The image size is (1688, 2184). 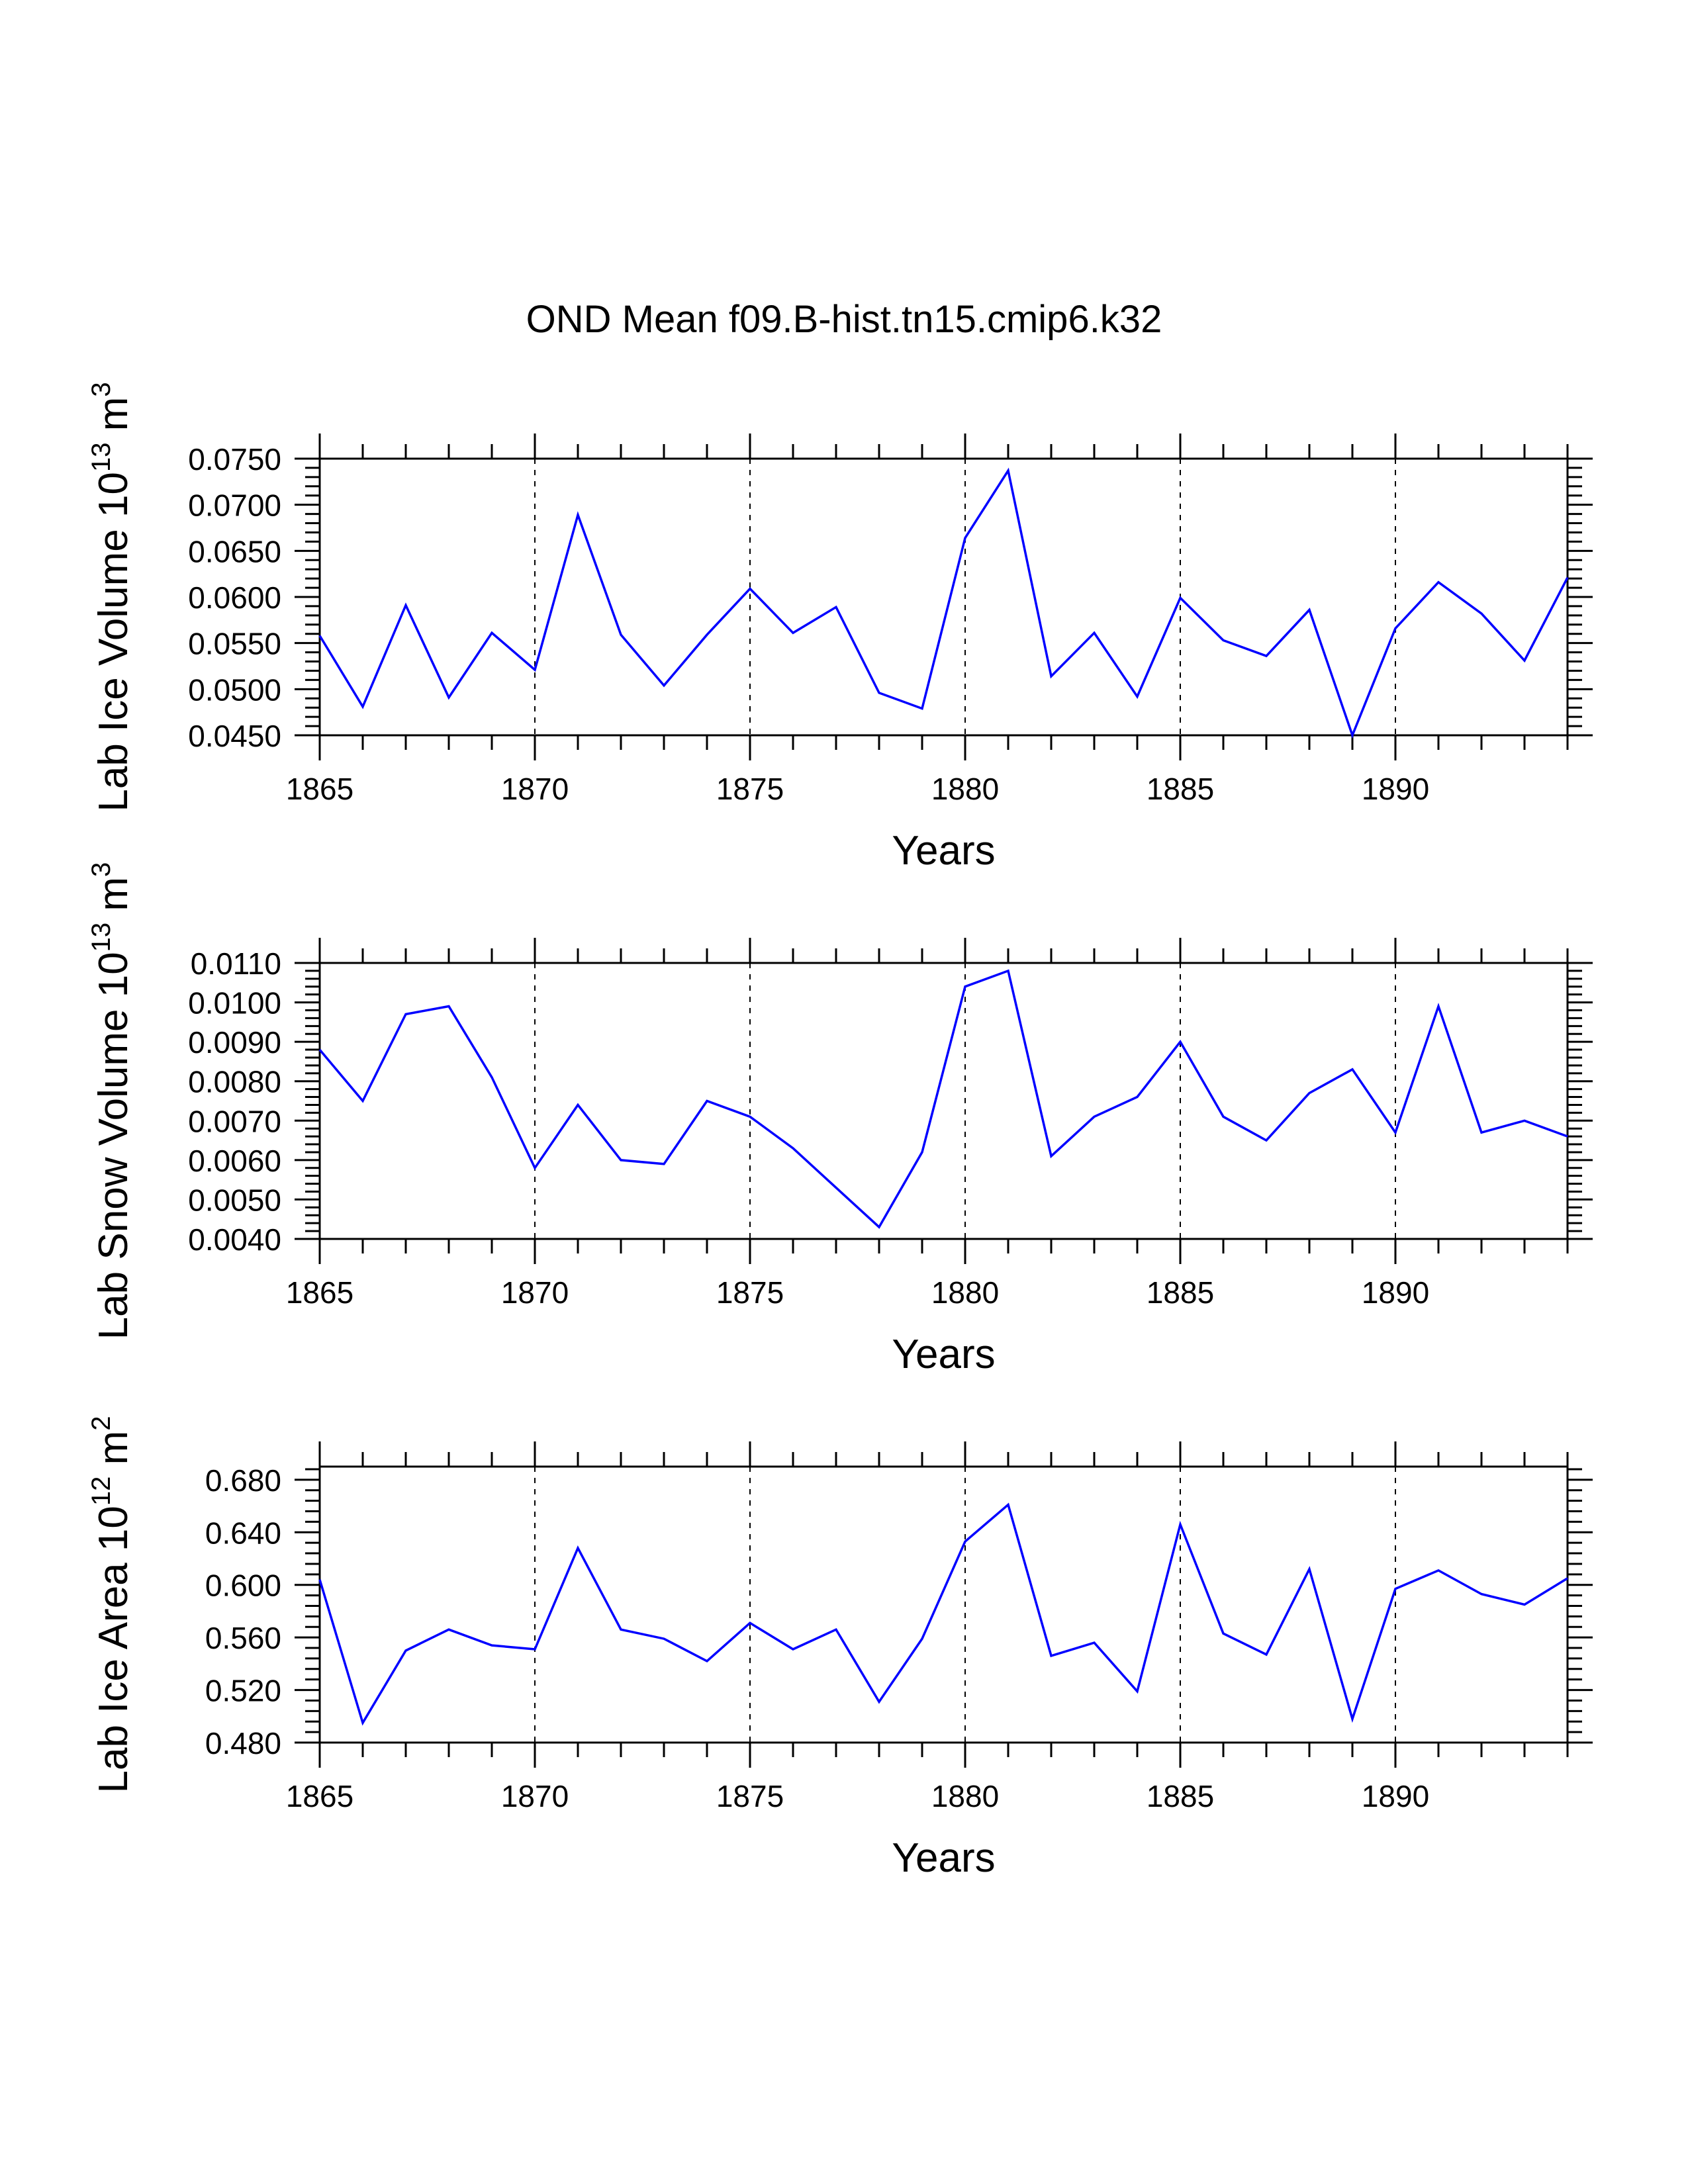 What do you see at coordinates (234, 644) in the screenshot?
I see `y-tick-label: 0.0550` at bounding box center [234, 644].